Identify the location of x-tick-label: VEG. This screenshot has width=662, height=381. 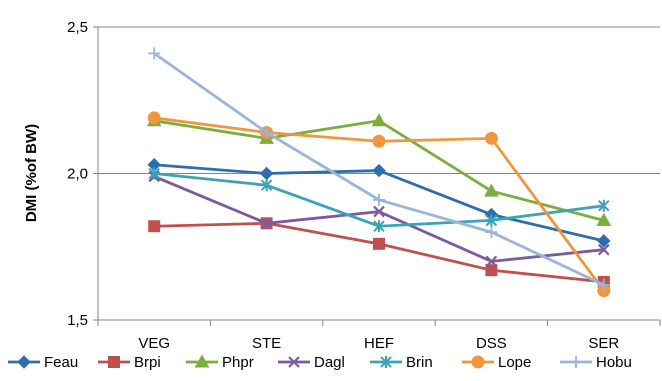
(154, 343).